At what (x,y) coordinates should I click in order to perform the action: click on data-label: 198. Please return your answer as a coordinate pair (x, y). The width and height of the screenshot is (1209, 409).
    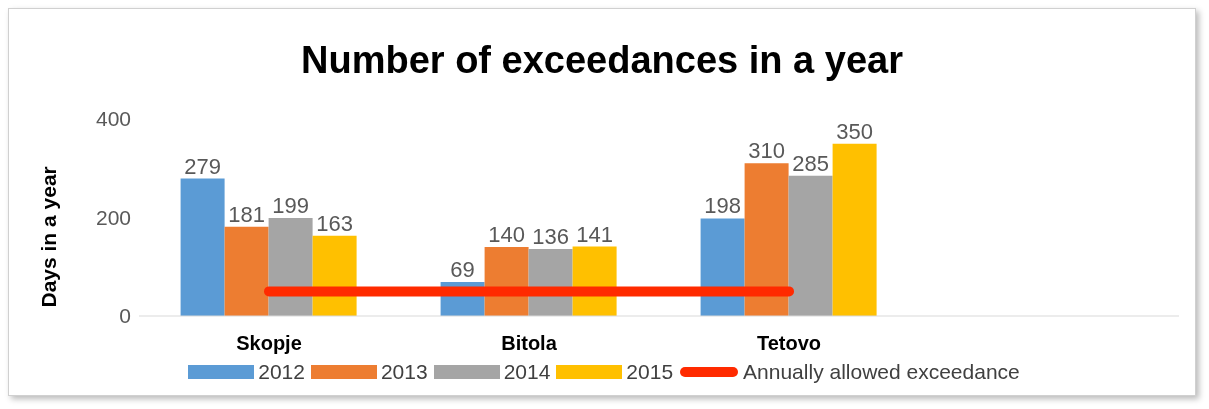
    Looking at the image, I should click on (722, 206).